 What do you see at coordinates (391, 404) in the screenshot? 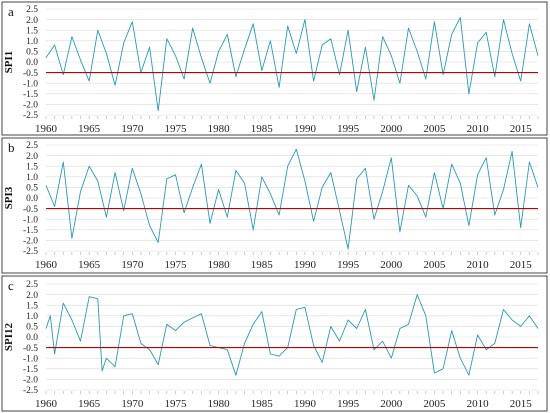
I see `panel-c-xtick-label: 2000` at bounding box center [391, 404].